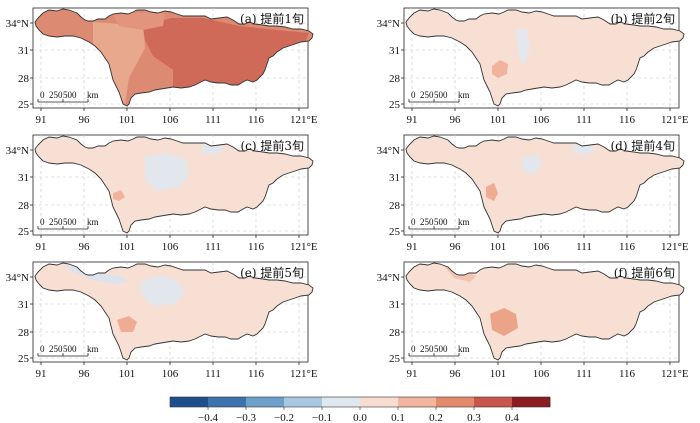 The image size is (700, 423). What do you see at coordinates (474, 417) in the screenshot?
I see `colorbar-tick-label: 0.3` at bounding box center [474, 417].